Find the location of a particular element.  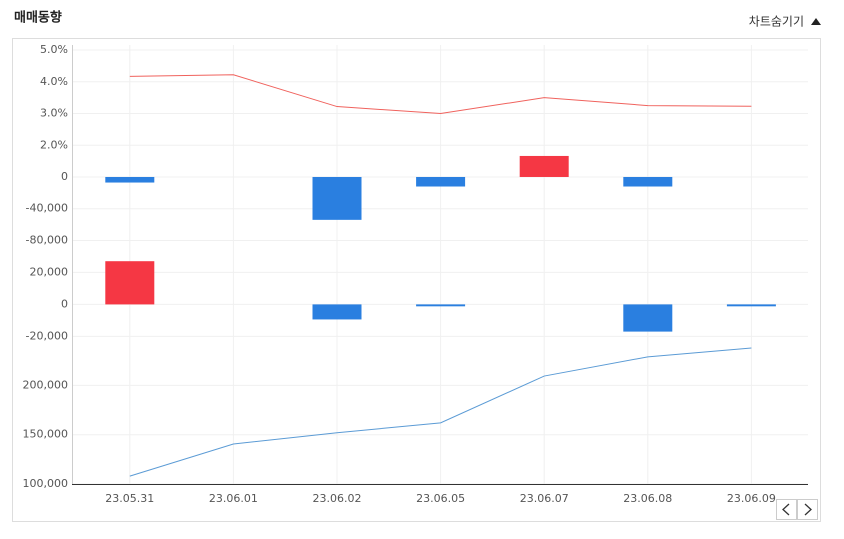

x-tick-label: 23.06.08 is located at coordinates (647, 498).